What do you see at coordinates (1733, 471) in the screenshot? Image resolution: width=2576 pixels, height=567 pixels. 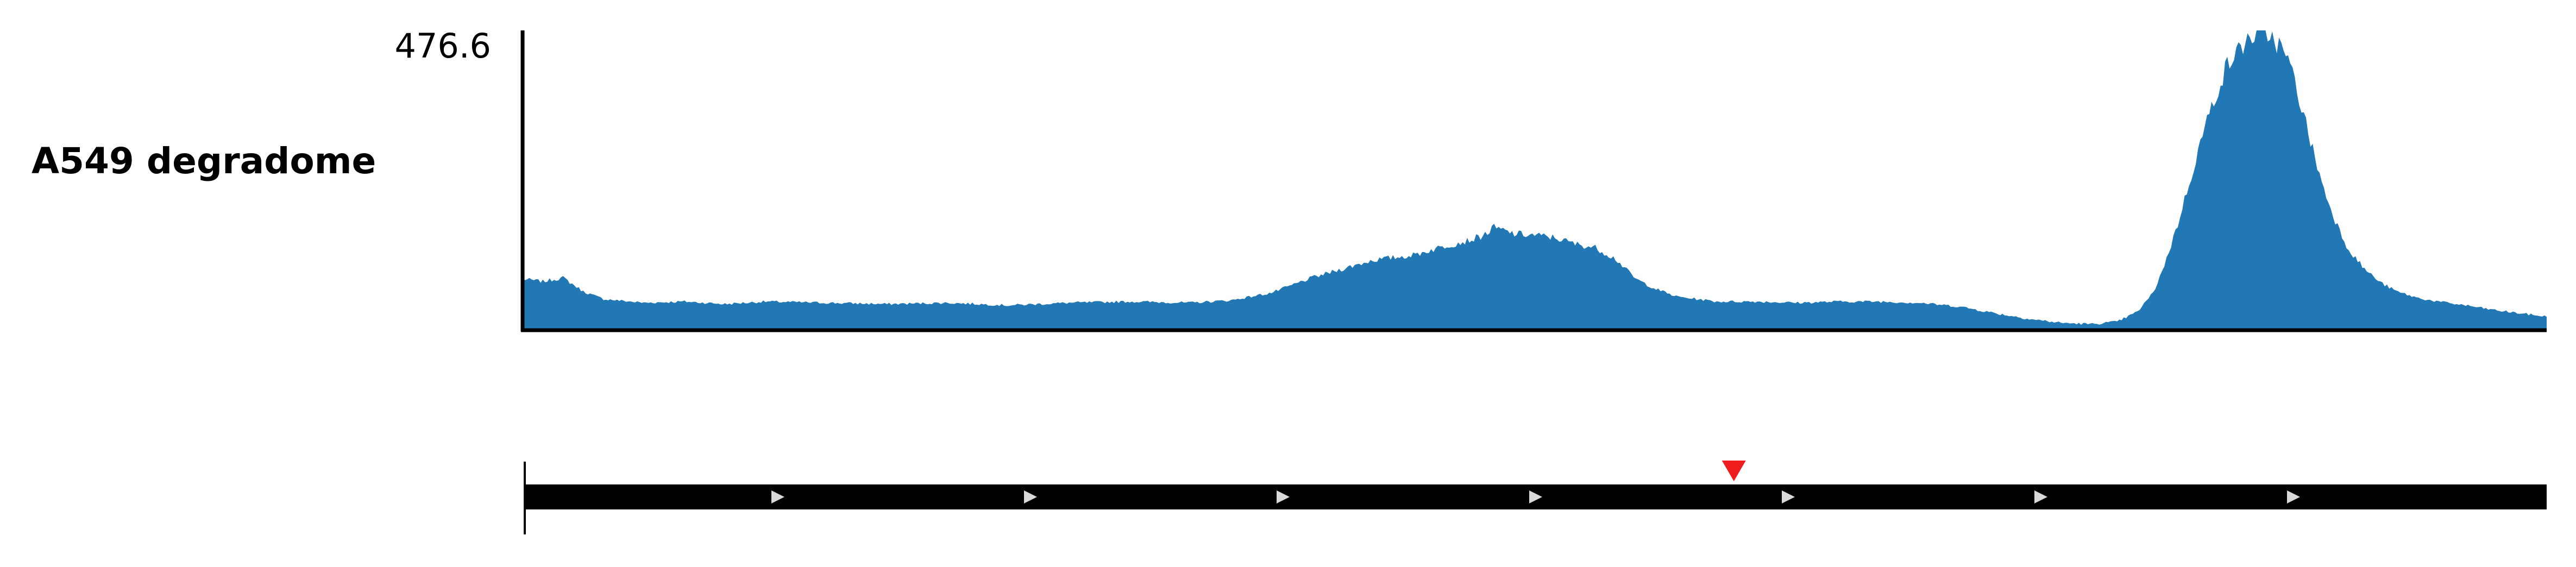 I see `cleavage-site-marker-icon` at bounding box center [1733, 471].